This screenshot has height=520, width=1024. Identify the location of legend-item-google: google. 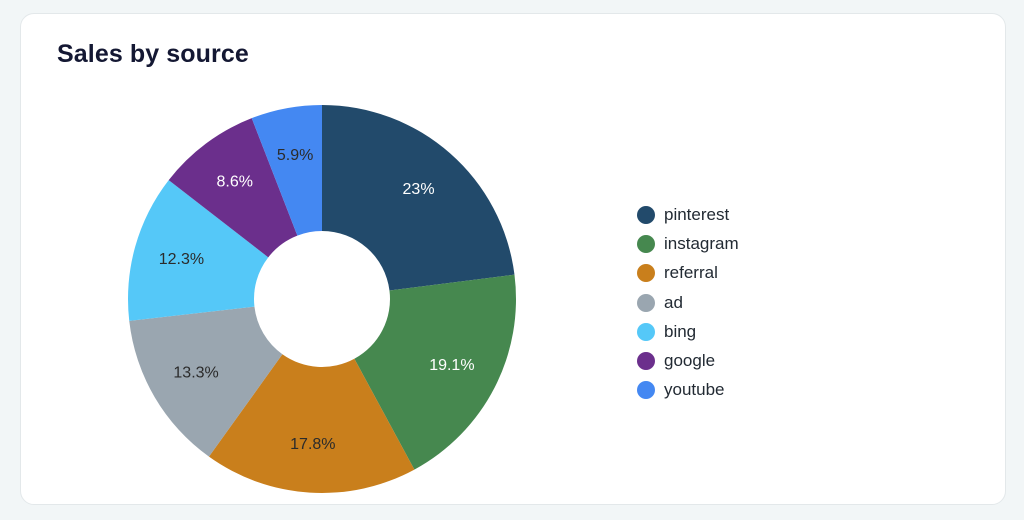
(688, 360).